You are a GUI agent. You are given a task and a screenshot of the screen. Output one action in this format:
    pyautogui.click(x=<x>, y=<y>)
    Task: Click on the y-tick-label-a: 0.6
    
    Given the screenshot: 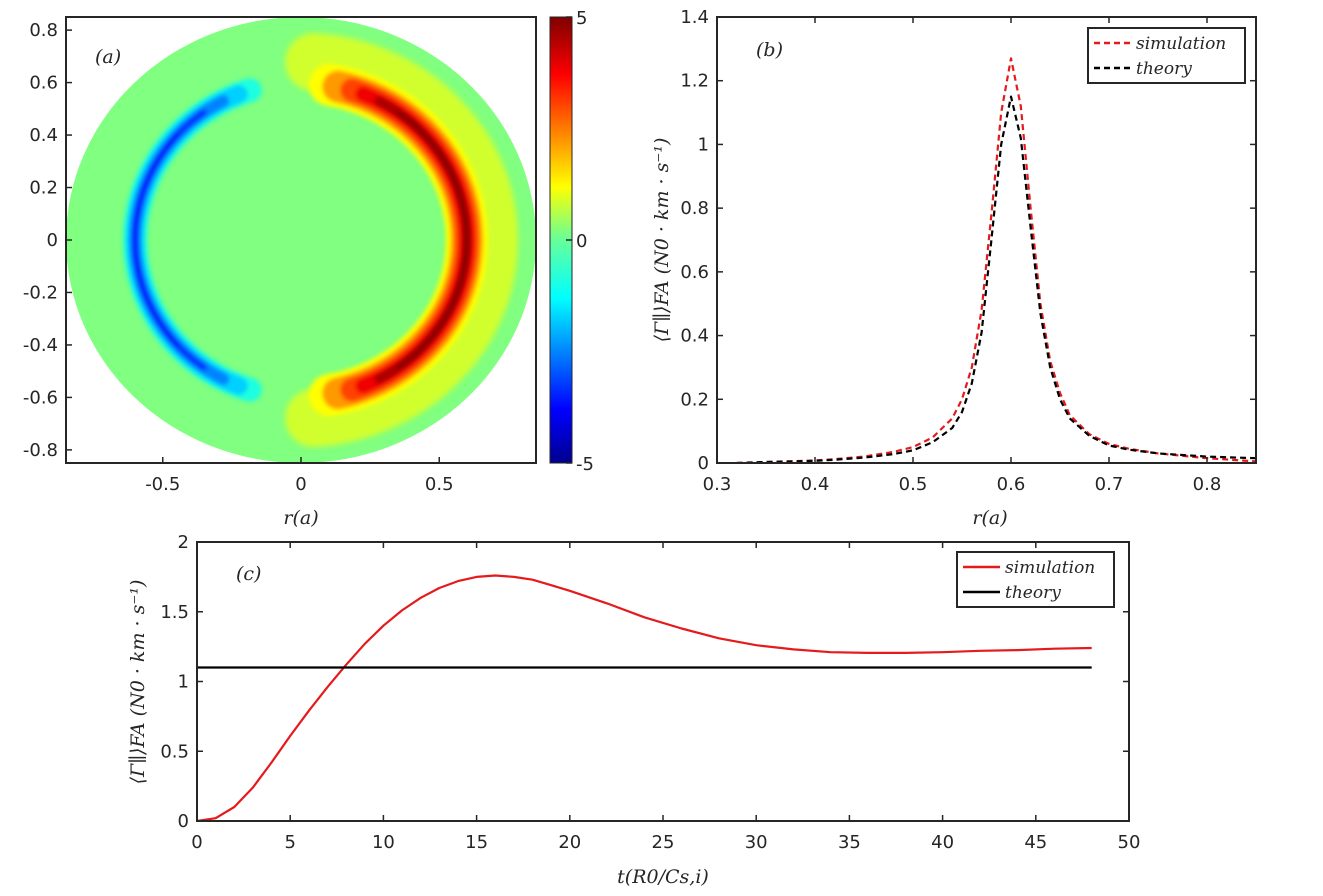 What is the action you would take?
    pyautogui.click(x=43, y=83)
    